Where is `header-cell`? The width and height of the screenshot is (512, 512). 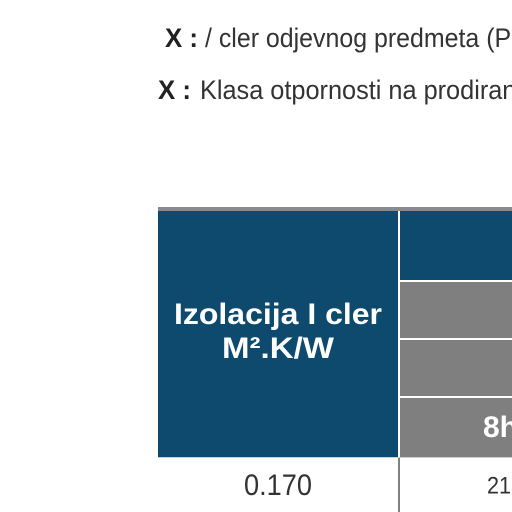
header-cell is located at coordinates (456, 245).